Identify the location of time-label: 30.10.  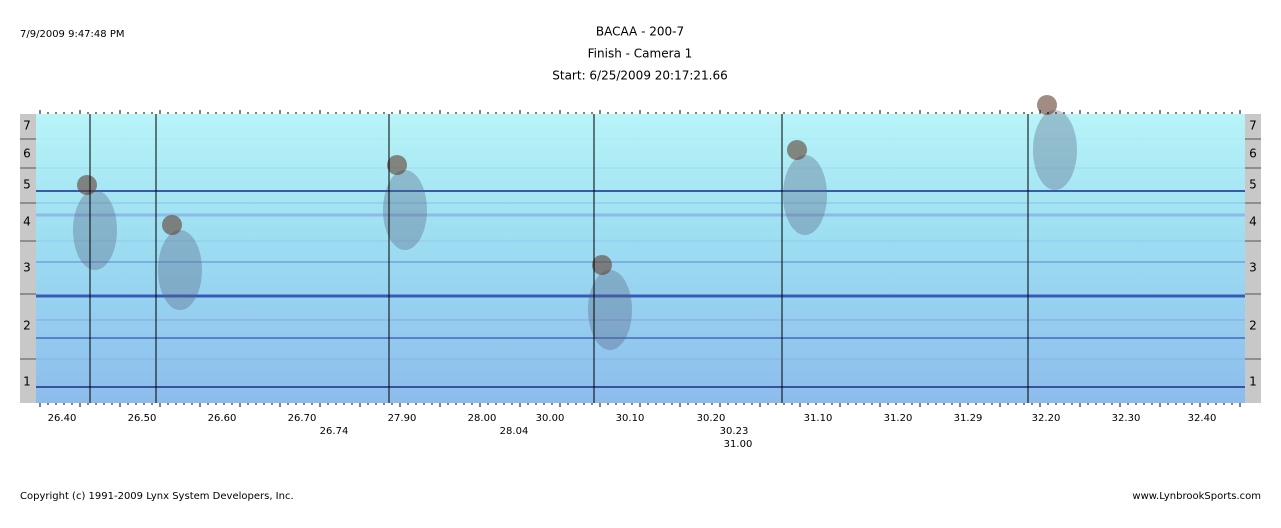
(630, 418).